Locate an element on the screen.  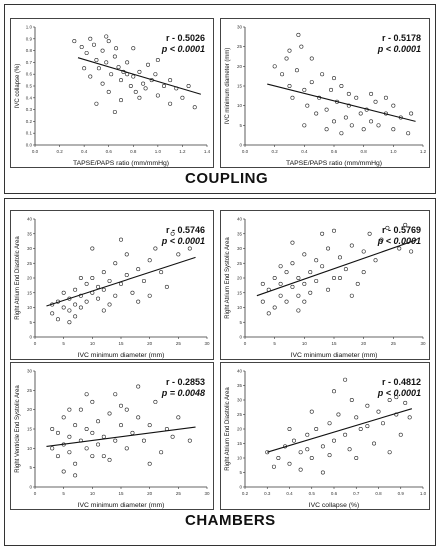
y-tick-label: 10 is located at coordinates (240, 105).